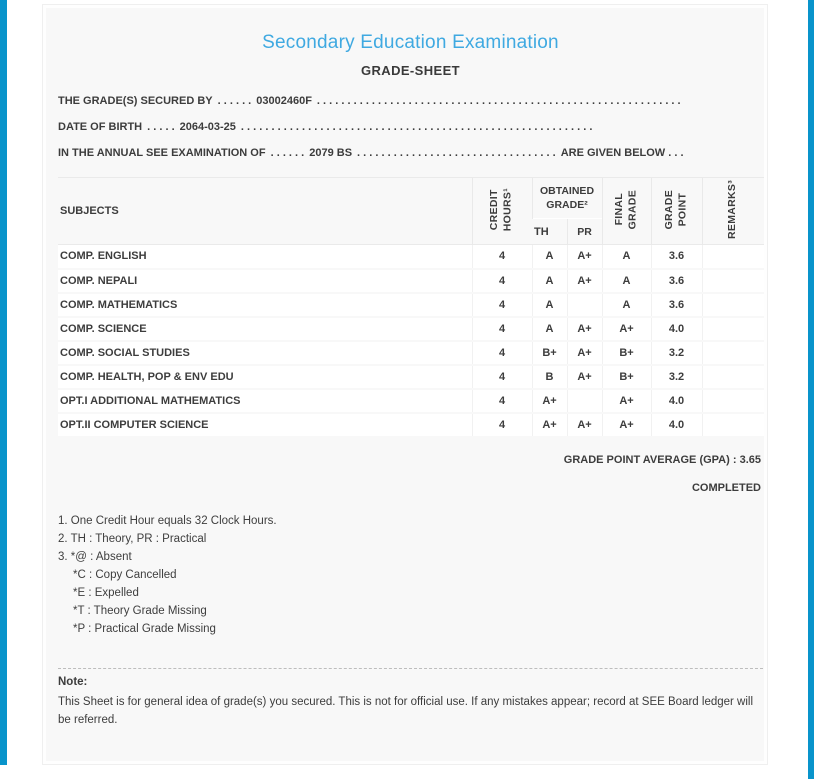  I want to click on subject-cell: COMP. SOCIAL STUDIES, so click(265, 353).